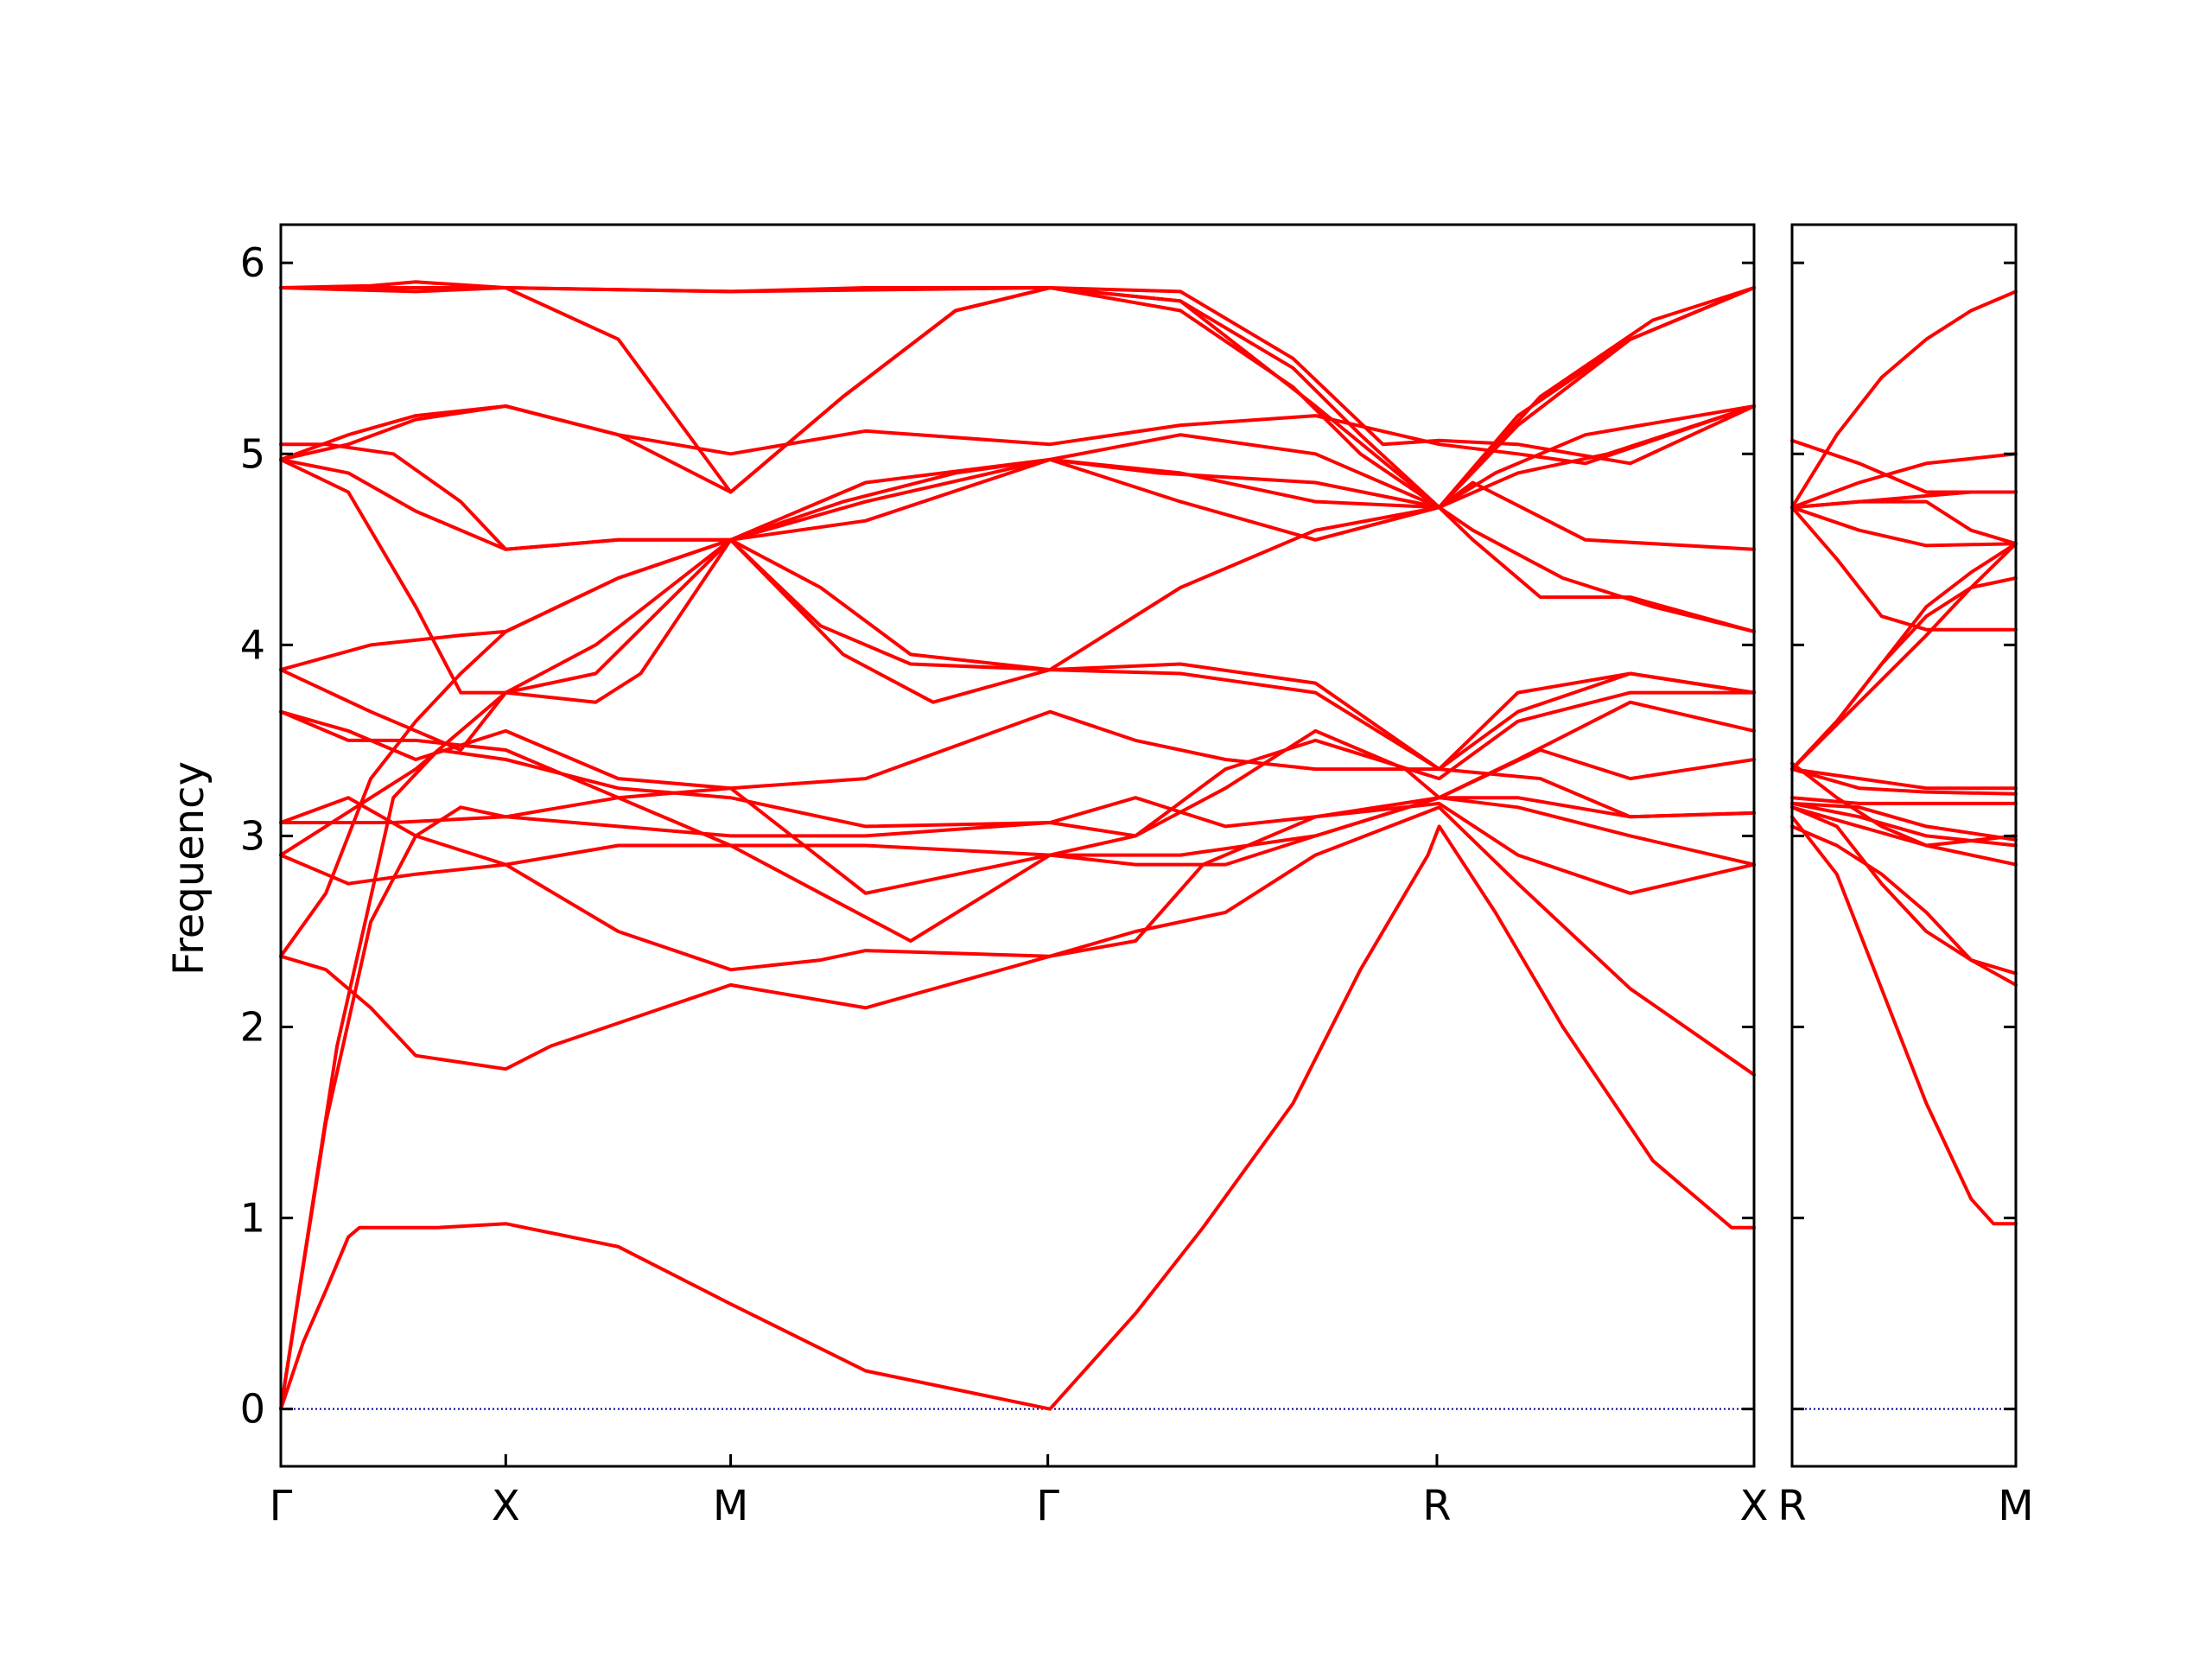  What do you see at coordinates (189, 868) in the screenshot?
I see `y-axis-label: Frequency` at bounding box center [189, 868].